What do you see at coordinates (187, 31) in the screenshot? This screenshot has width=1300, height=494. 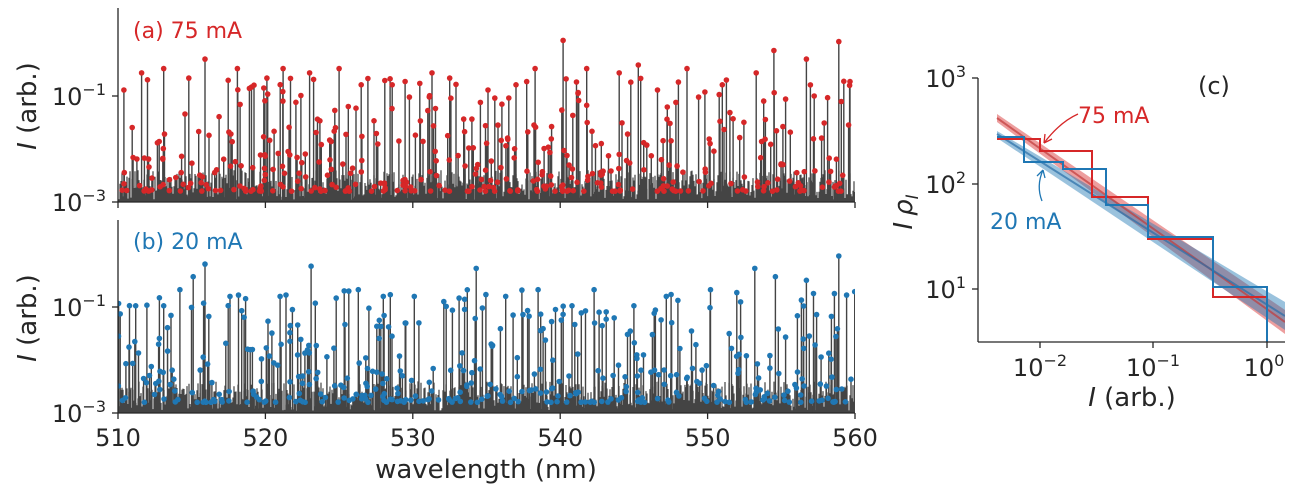 I see `panel-a-label: (a) 75 mA` at bounding box center [187, 31].